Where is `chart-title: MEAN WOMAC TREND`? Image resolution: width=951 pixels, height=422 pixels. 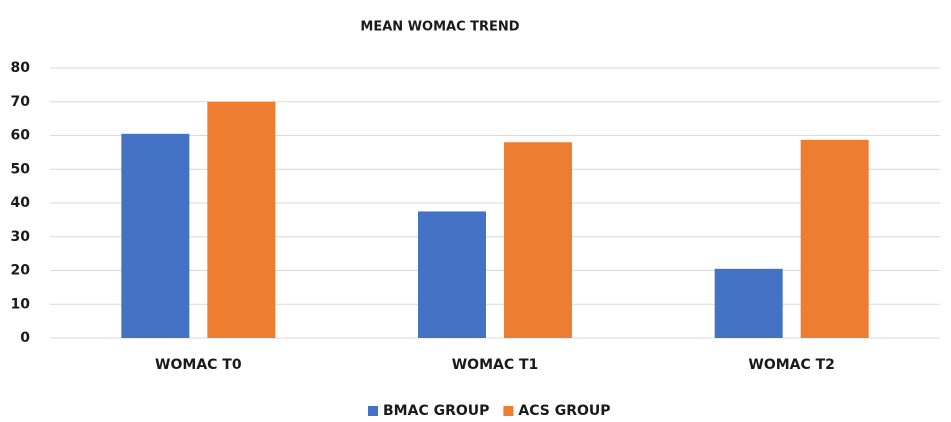
chart-title: MEAN WOMAC TREND is located at coordinates (439, 27).